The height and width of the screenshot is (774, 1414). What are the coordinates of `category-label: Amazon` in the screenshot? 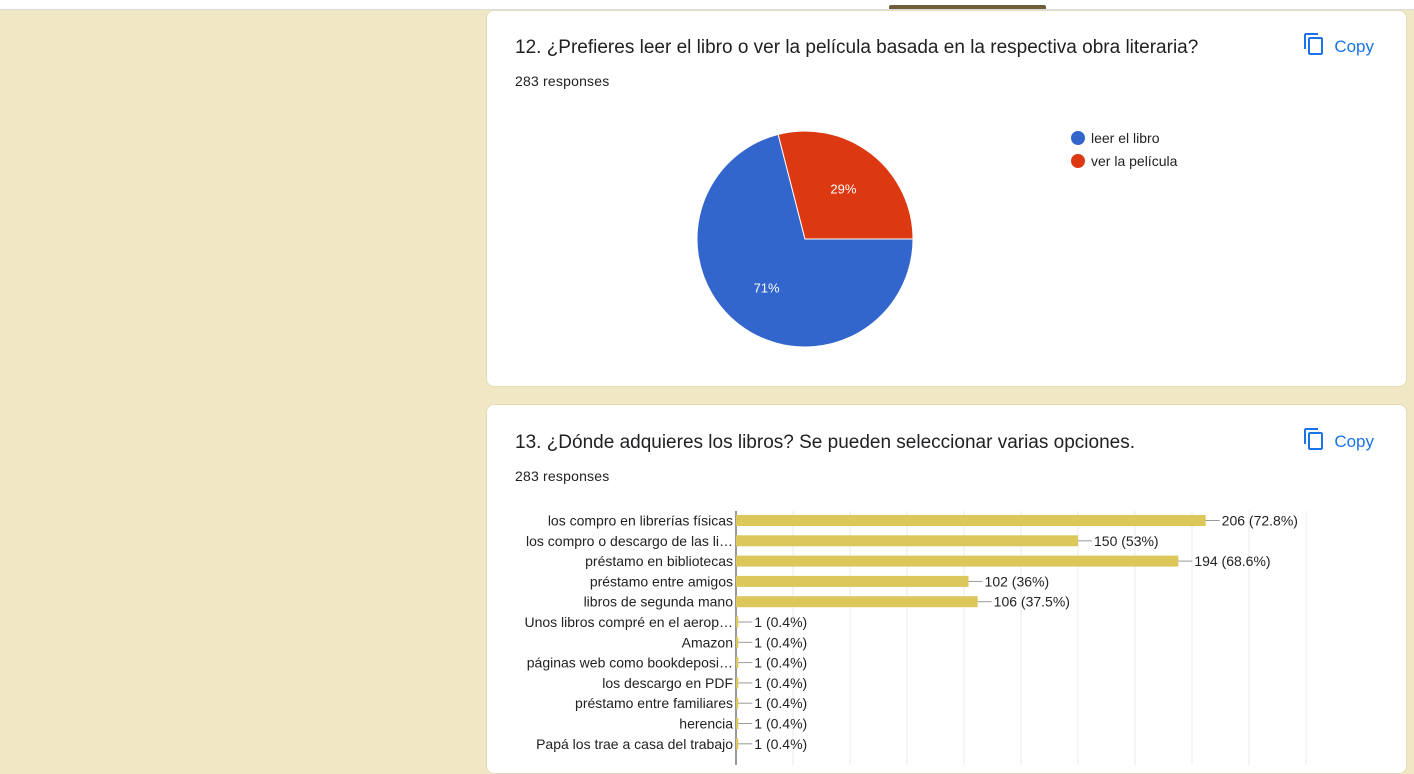 It's located at (707, 642).